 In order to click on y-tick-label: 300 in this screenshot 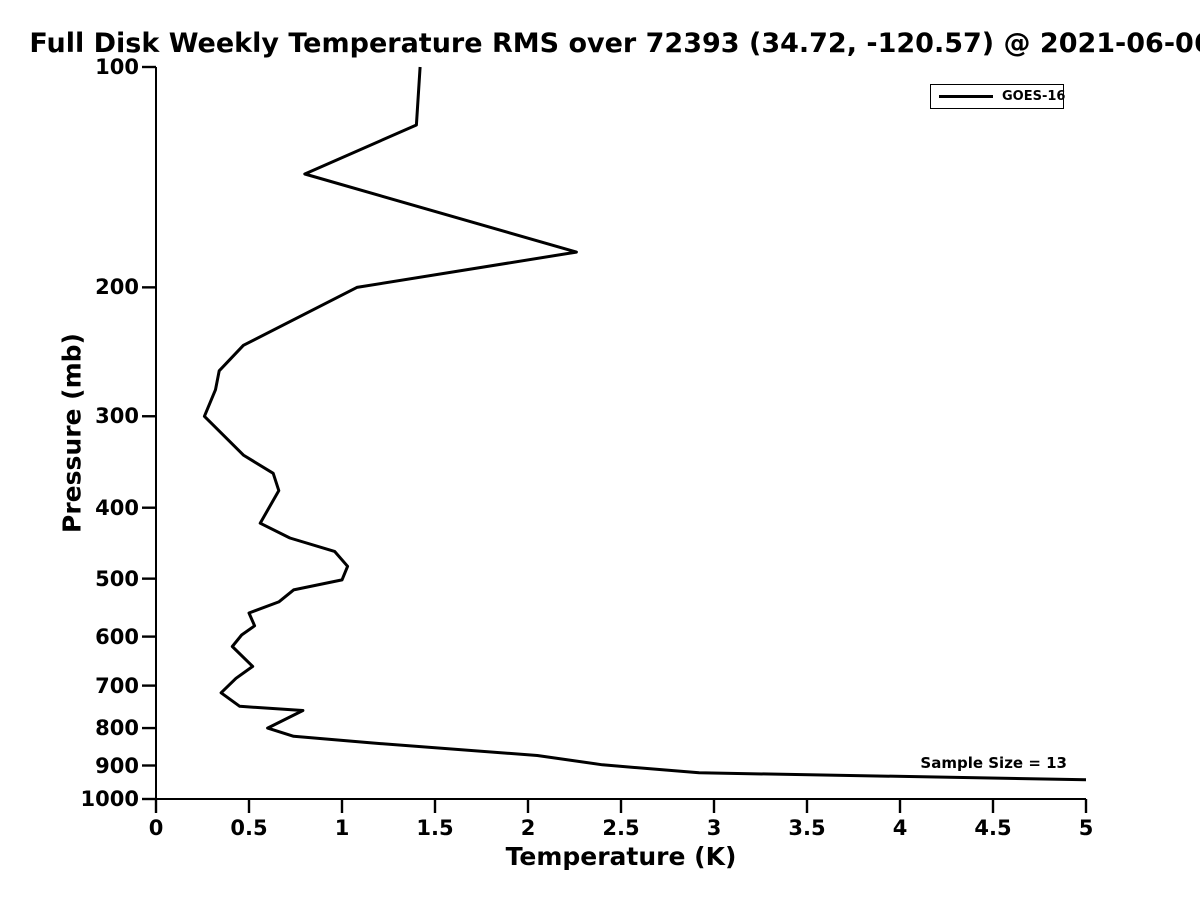, I will do `click(117, 416)`.